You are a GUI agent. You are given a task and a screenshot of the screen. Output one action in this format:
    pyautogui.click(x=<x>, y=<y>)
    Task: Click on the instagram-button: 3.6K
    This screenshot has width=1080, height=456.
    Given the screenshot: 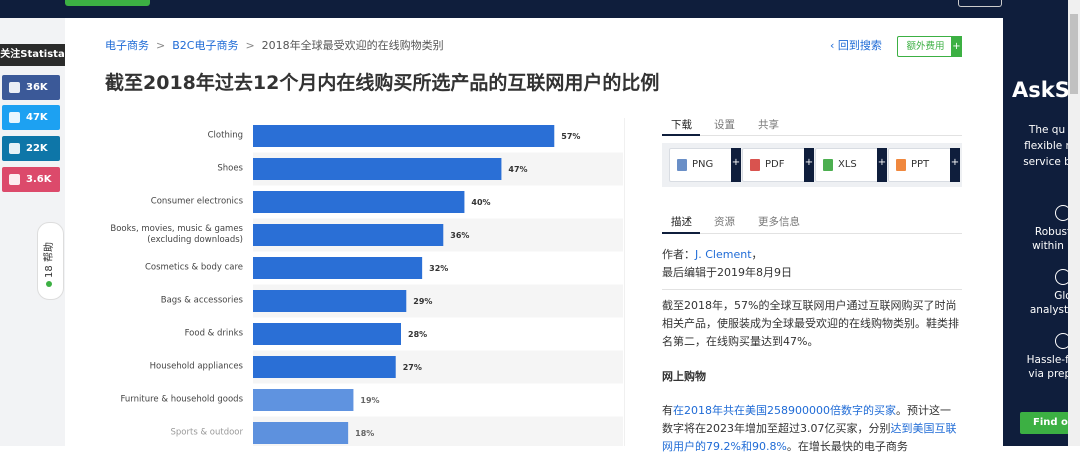 What is the action you would take?
    pyautogui.click(x=31, y=179)
    